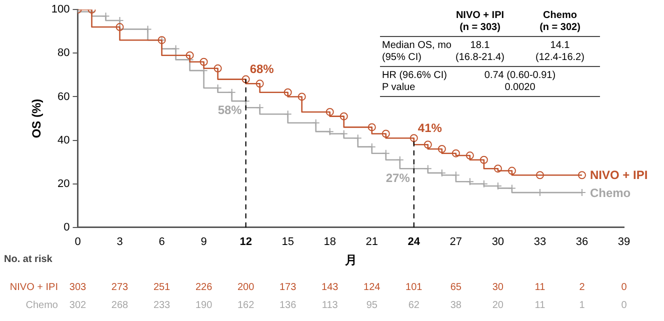 Image resolution: width=664 pixels, height=321 pixels. I want to click on x-tick-label: 21, so click(372, 242).